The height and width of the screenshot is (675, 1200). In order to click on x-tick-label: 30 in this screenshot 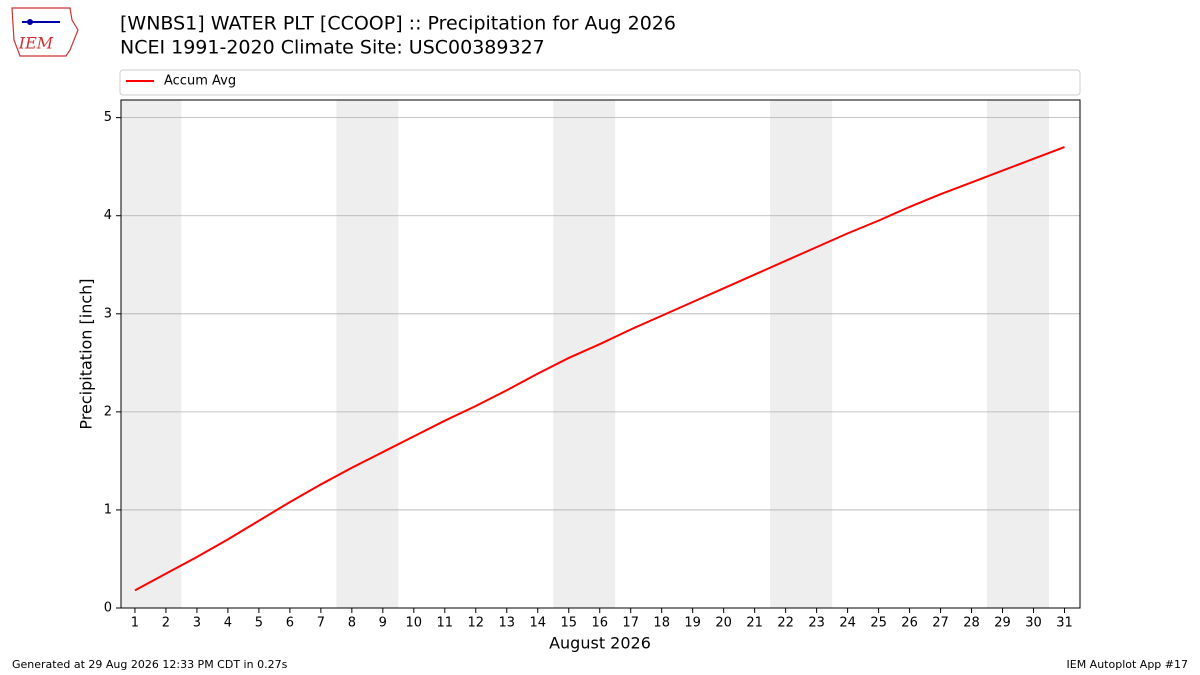, I will do `click(1033, 623)`.